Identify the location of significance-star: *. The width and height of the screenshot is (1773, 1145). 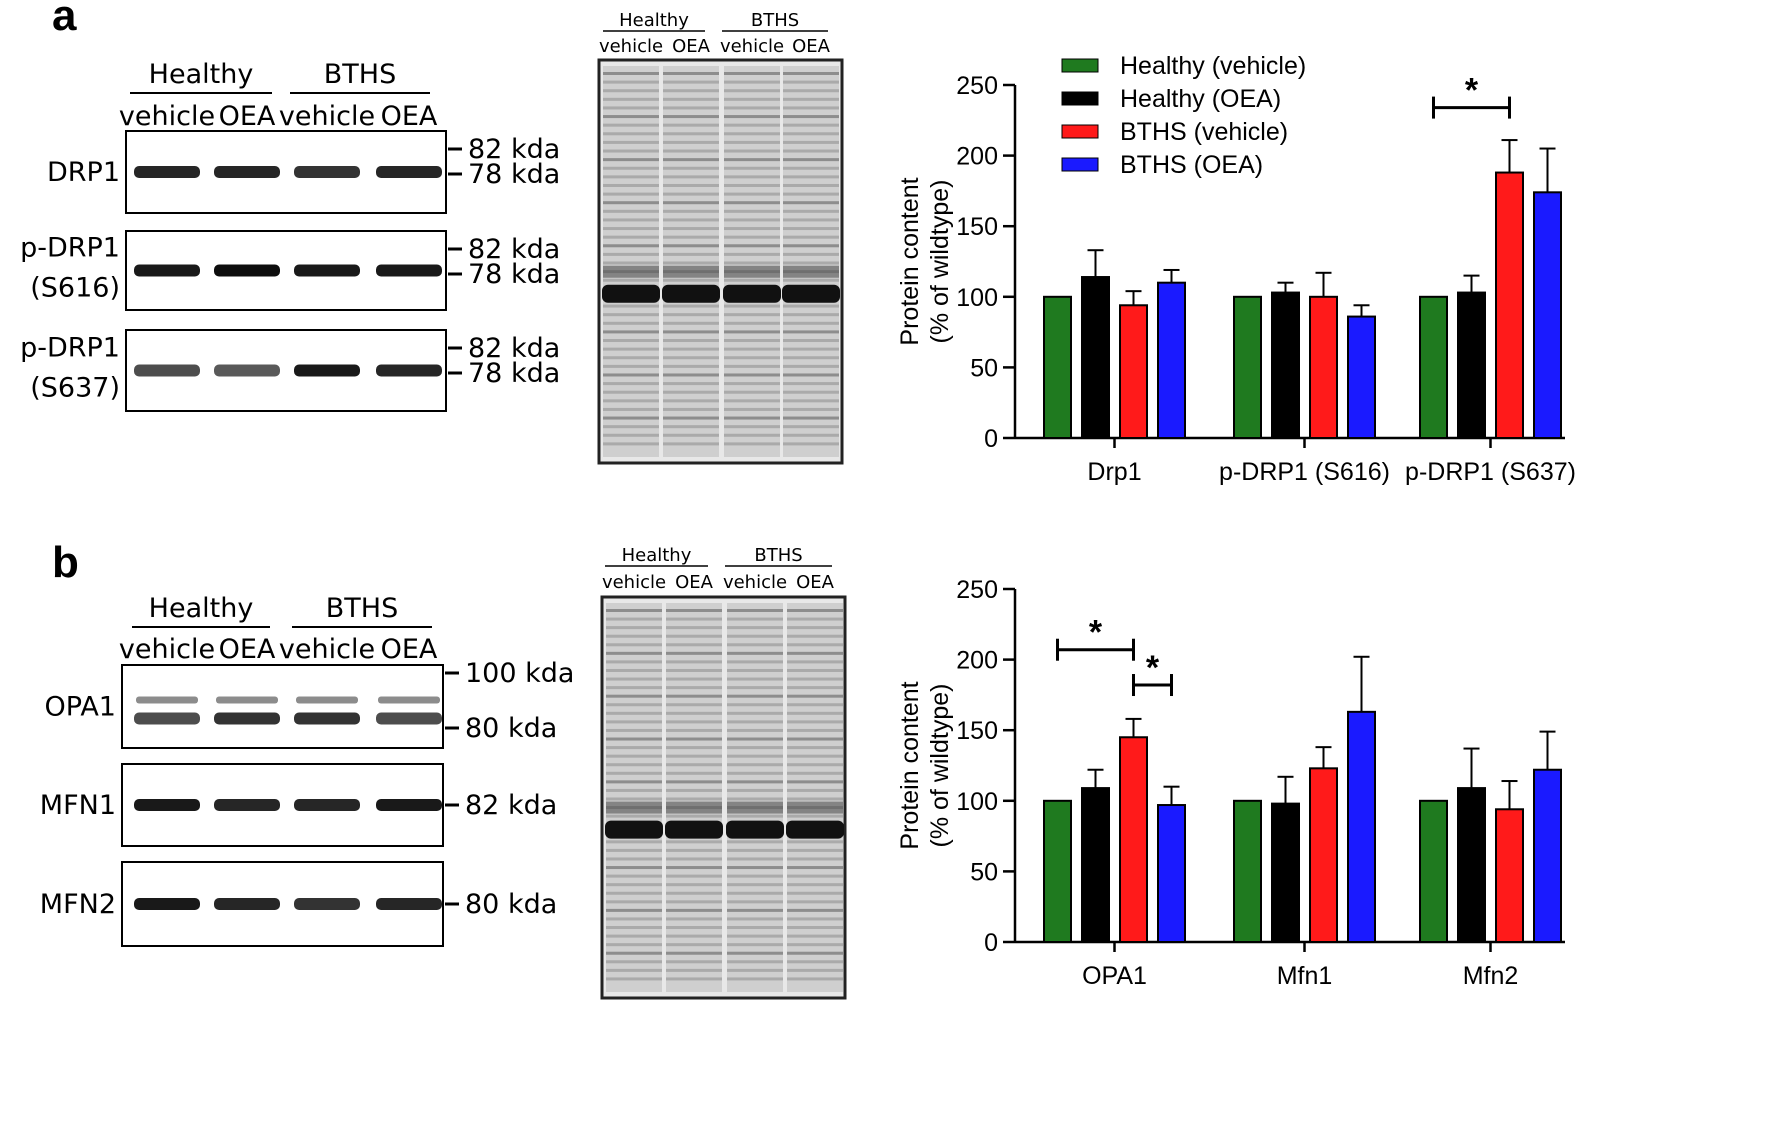
(1096, 633).